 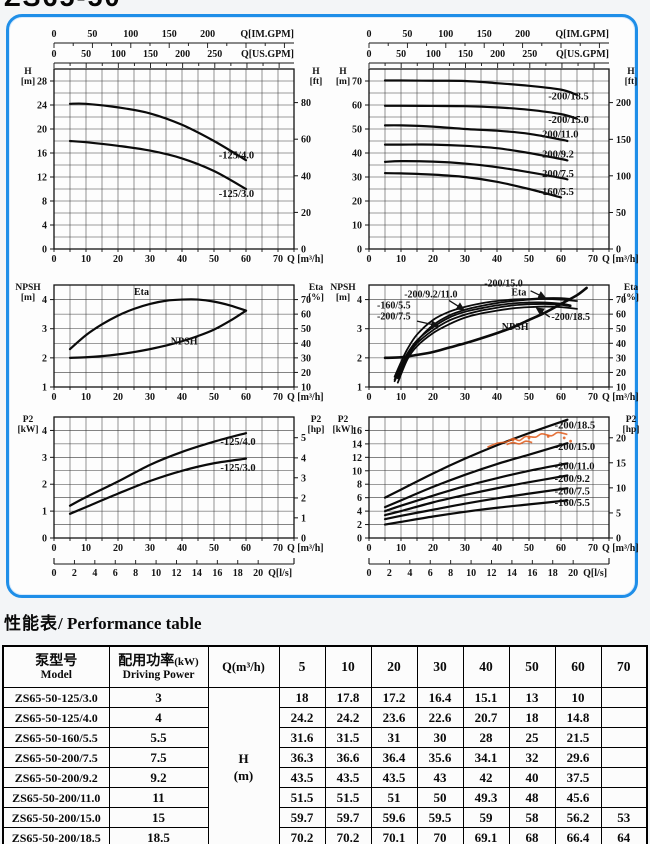 What do you see at coordinates (503, 284) in the screenshot?
I see `curve-label: -200/15.0` at bounding box center [503, 284].